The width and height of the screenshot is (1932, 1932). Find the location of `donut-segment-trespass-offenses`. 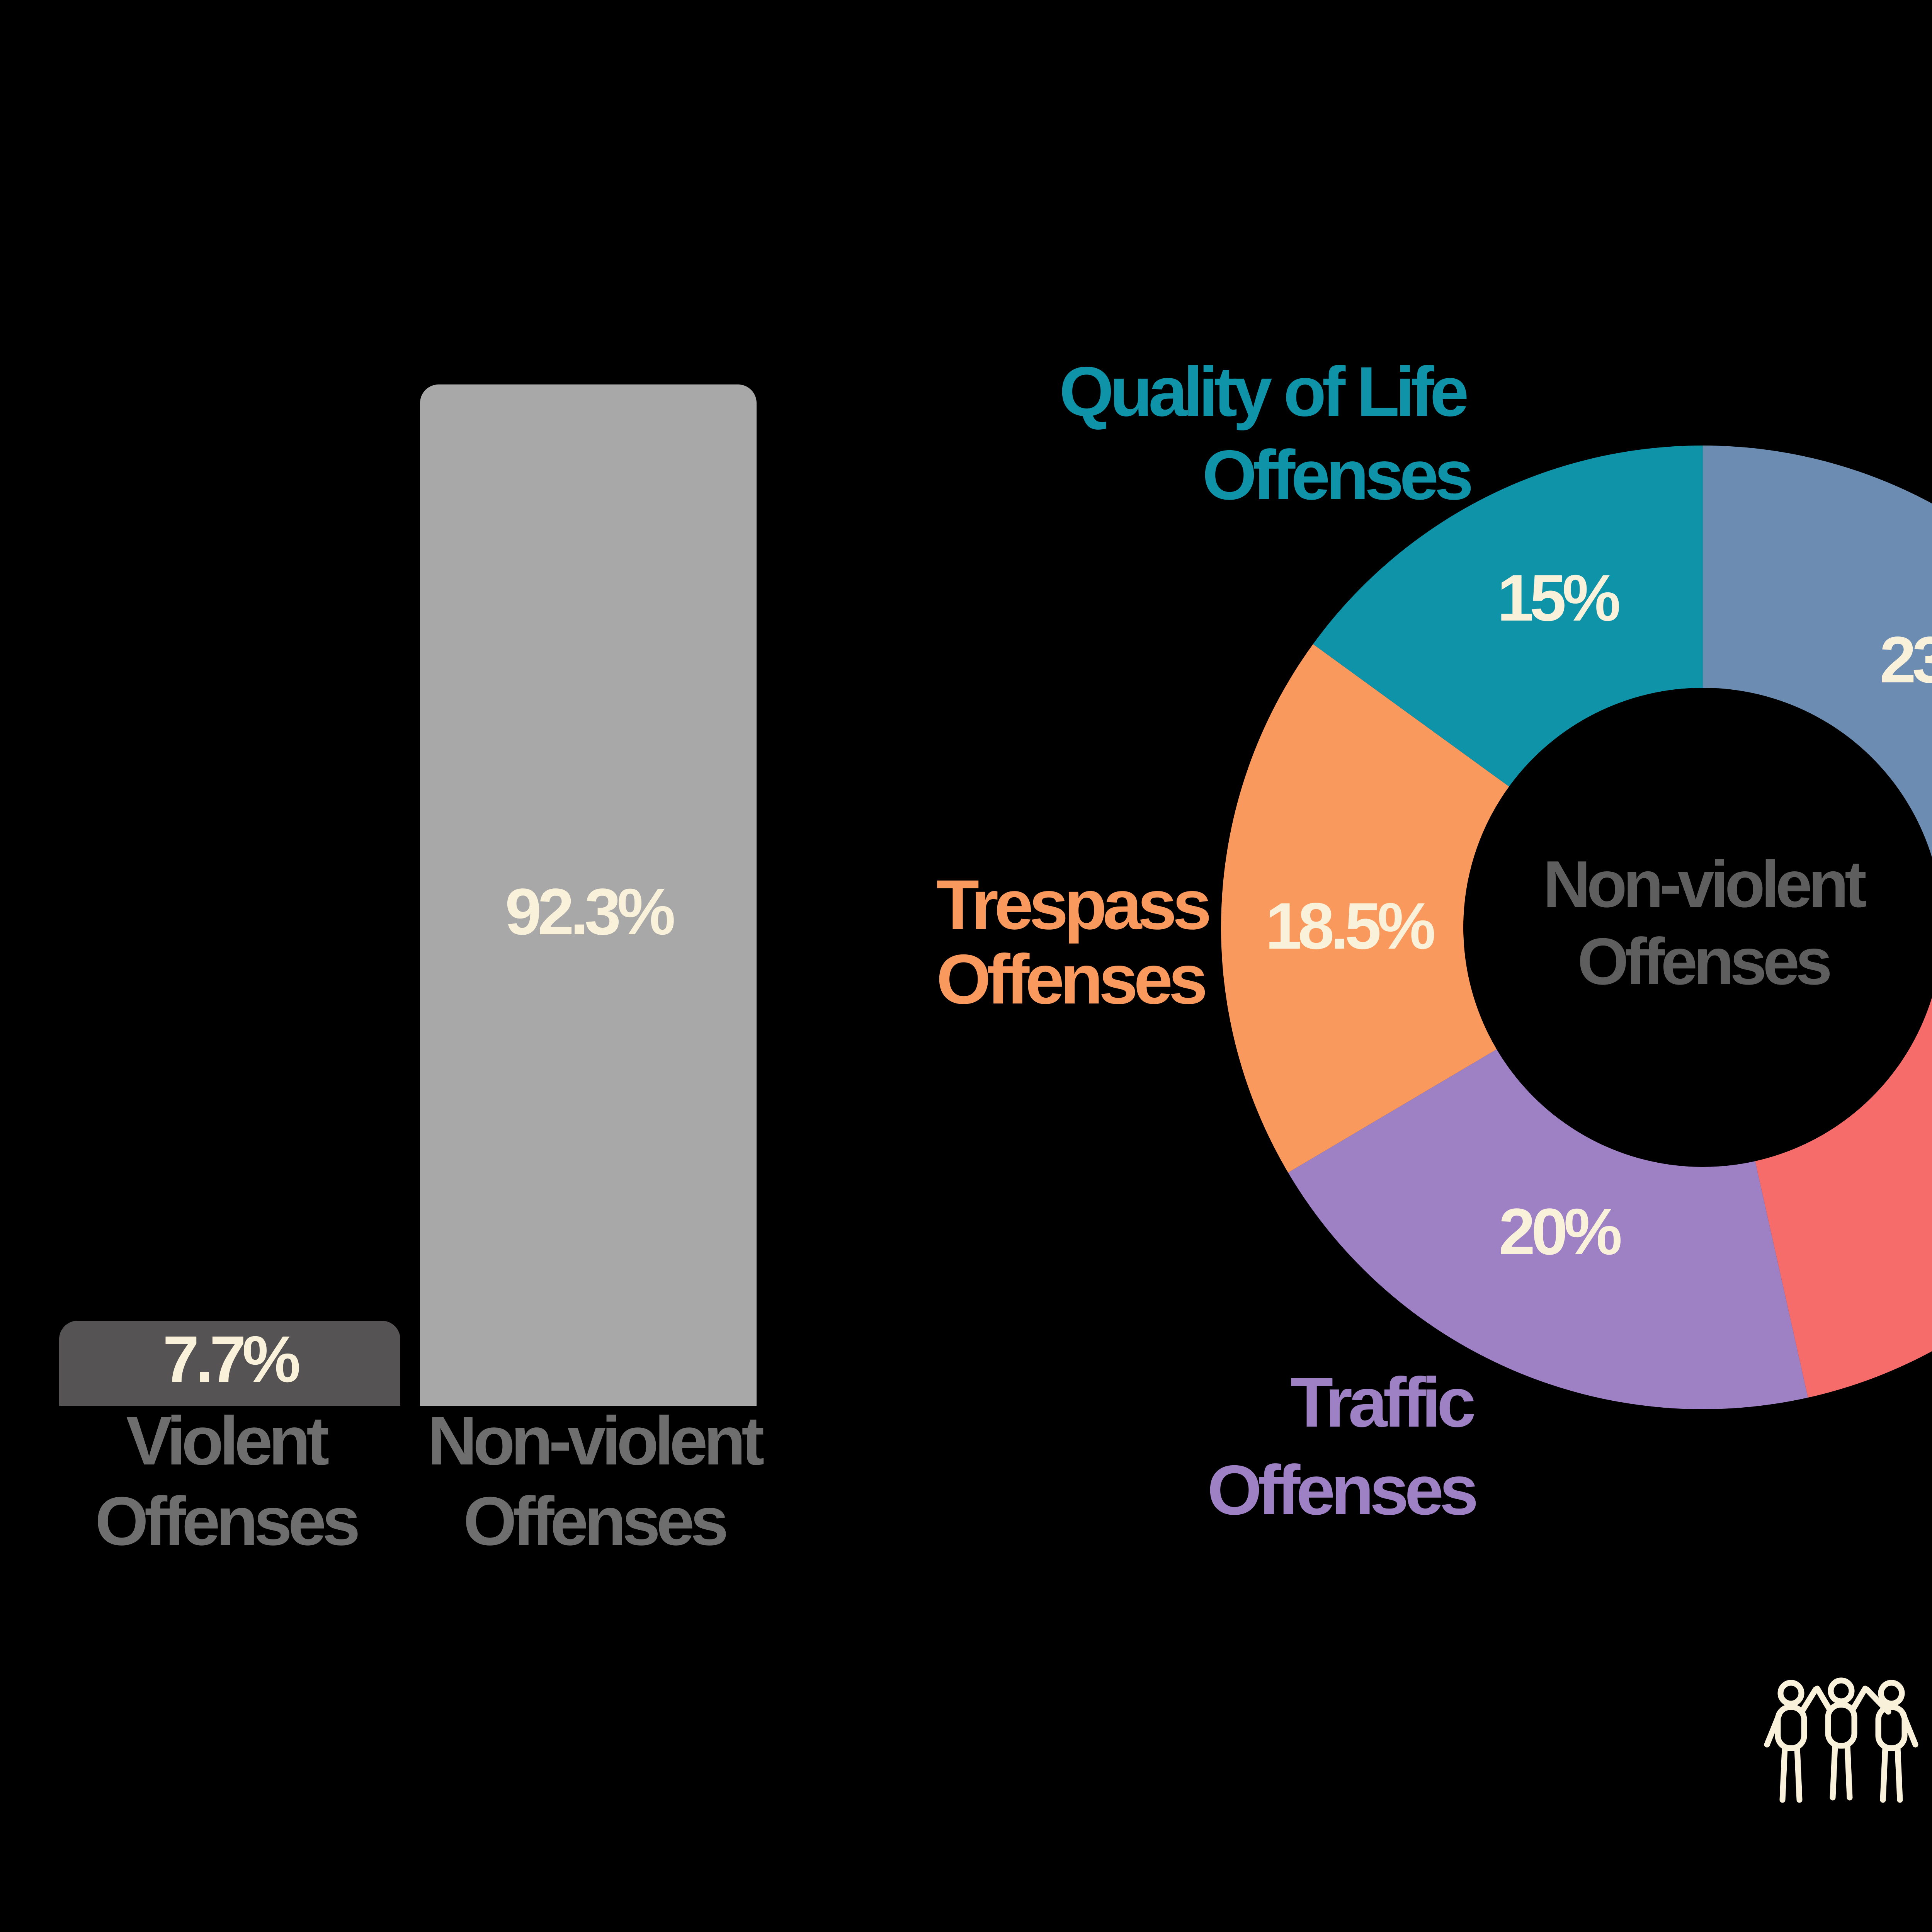

donut-segment-trespass-offenses is located at coordinates (1365, 908).